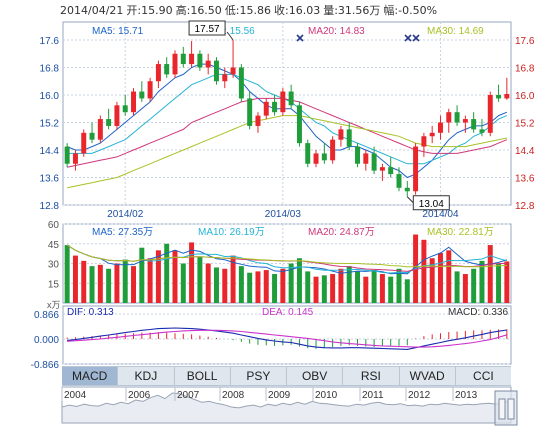 This screenshot has height=429, width=539. Describe the element at coordinates (502, 409) in the screenshot. I see `navigator-left-handle` at that location.